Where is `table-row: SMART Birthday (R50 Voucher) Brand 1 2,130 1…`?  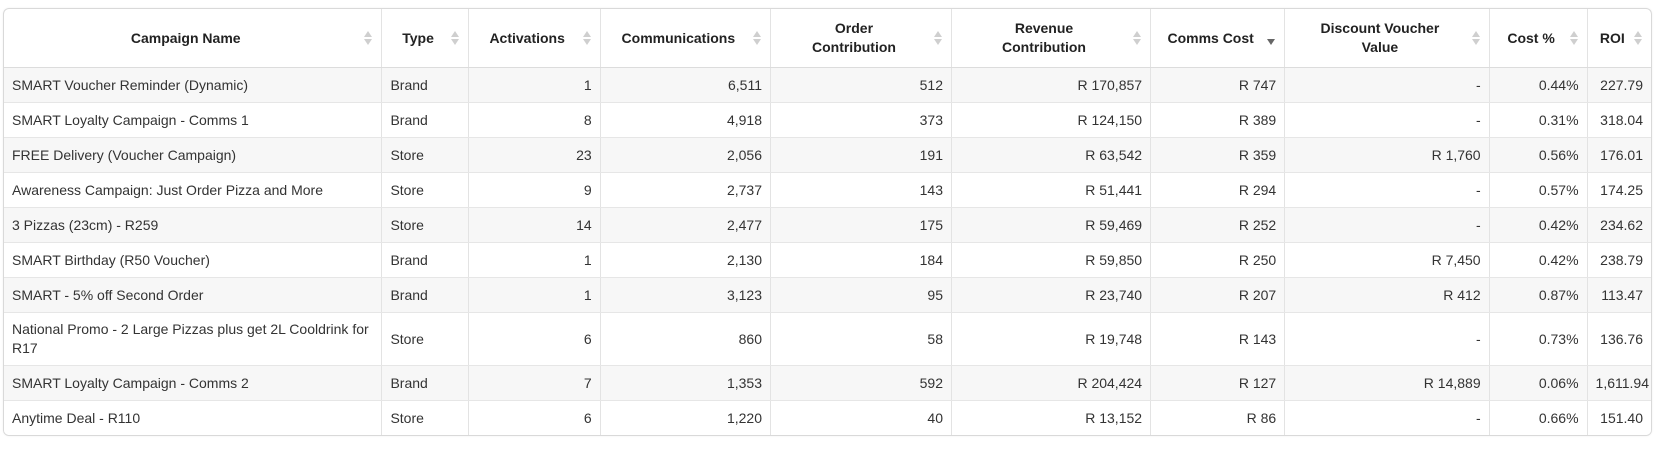
table-row: SMART Birthday (R50 Voucher) Brand 1 2,130 1… is located at coordinates (827, 260).